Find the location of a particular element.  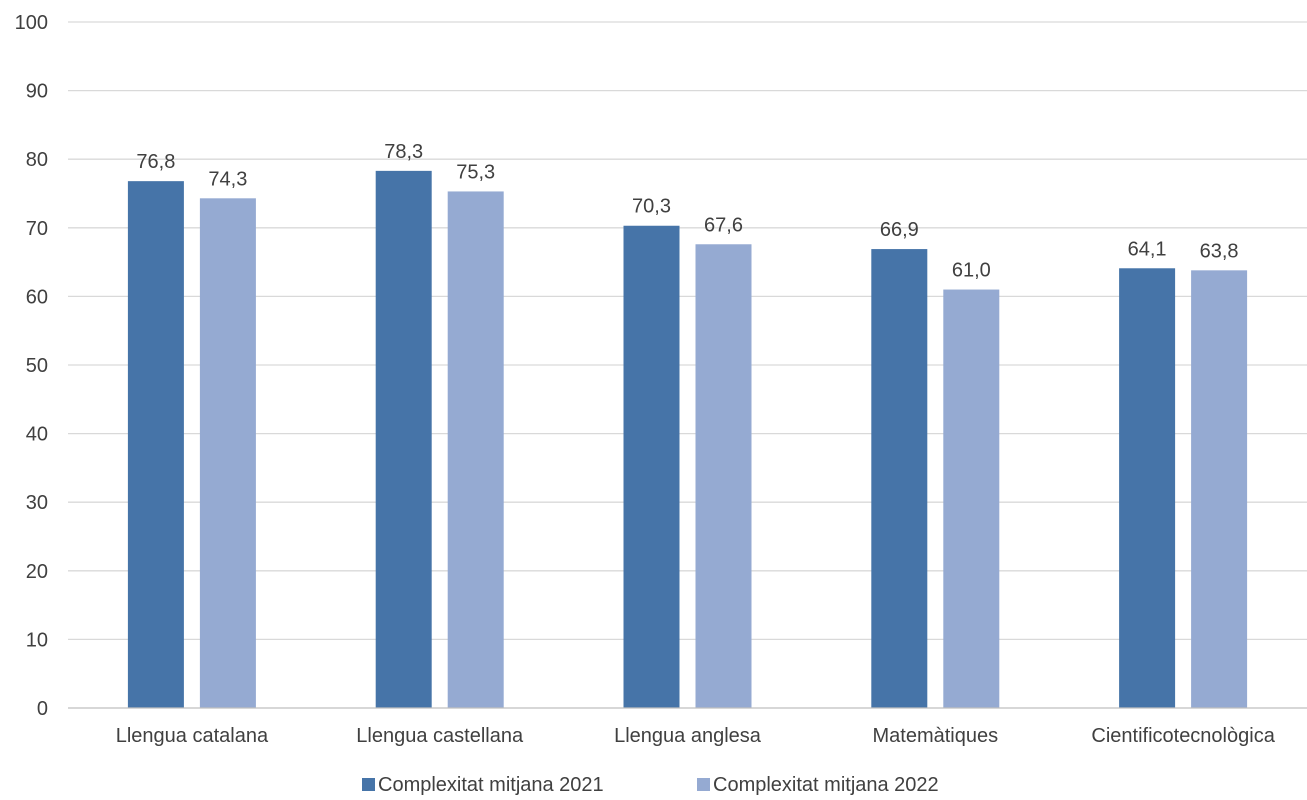

data-label: 75,3 is located at coordinates (475, 172).